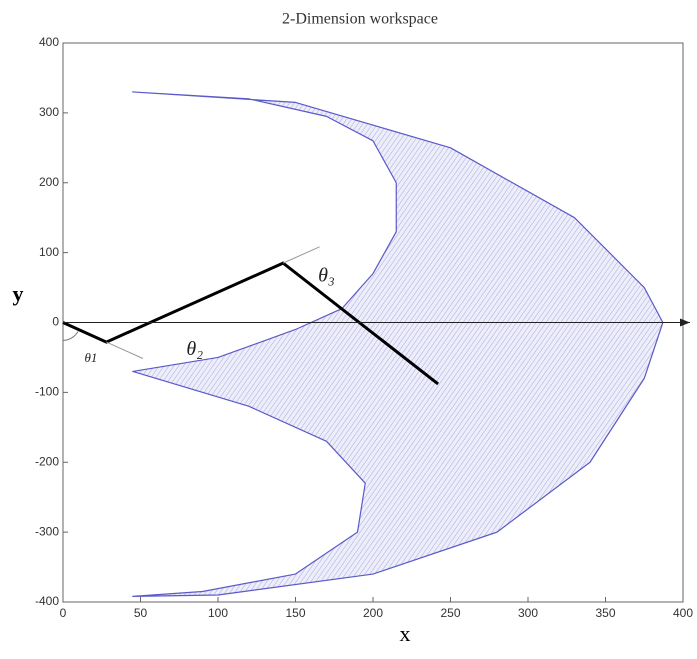  What do you see at coordinates (49, 42) in the screenshot?
I see `y-tick-label: 400` at bounding box center [49, 42].